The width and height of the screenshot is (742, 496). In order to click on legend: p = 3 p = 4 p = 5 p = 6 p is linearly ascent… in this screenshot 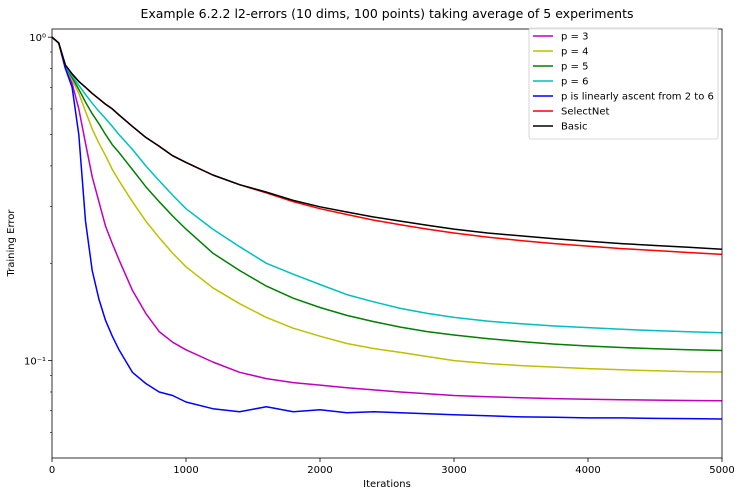, I will do `click(623, 83)`.